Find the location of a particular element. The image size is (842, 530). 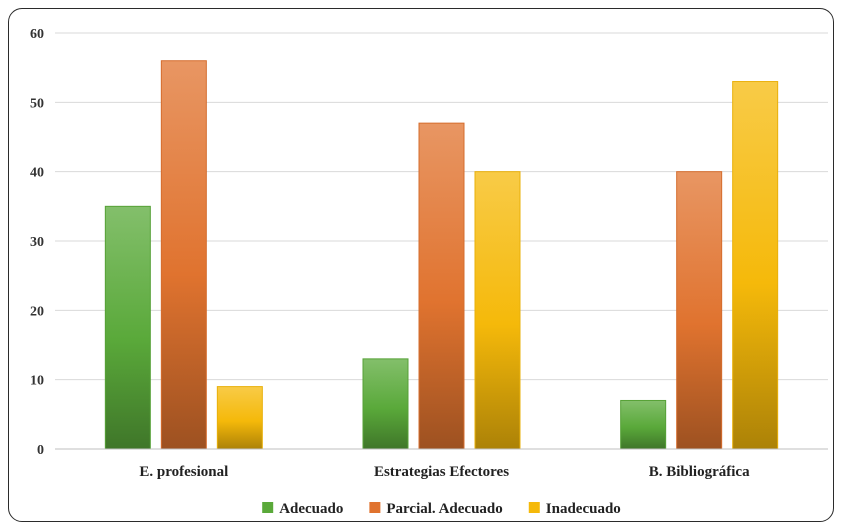

y-tick-label: 30 is located at coordinates (37, 242).